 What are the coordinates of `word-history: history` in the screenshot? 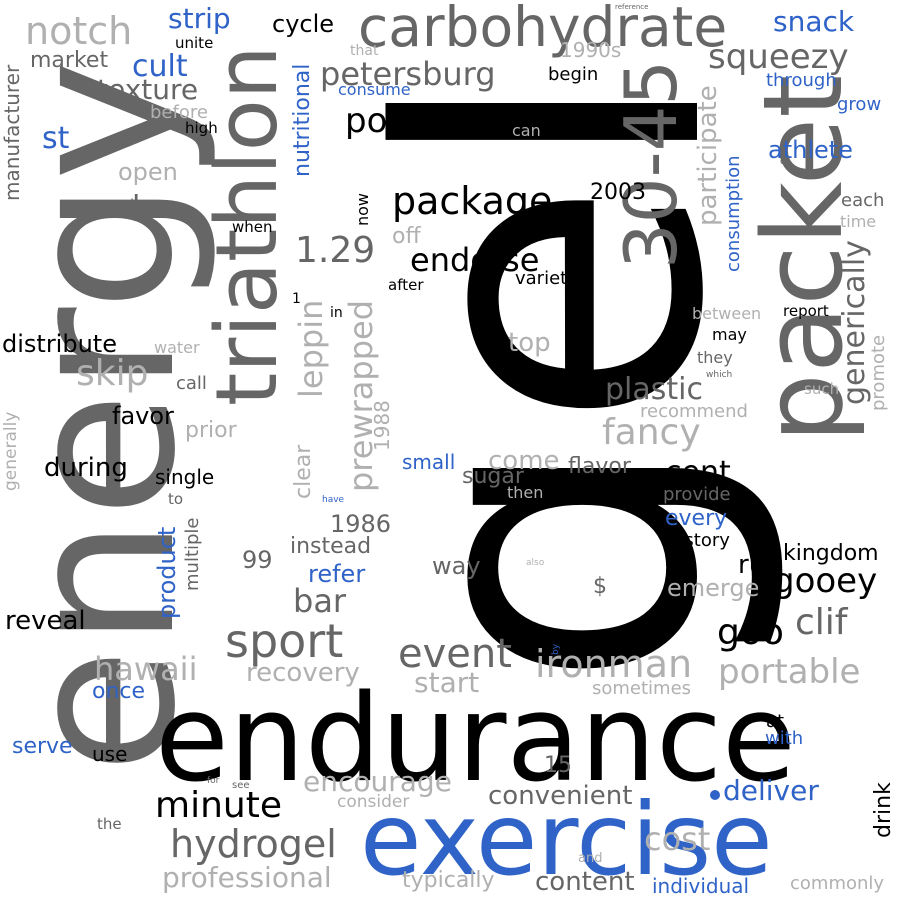 It's located at (699, 540).